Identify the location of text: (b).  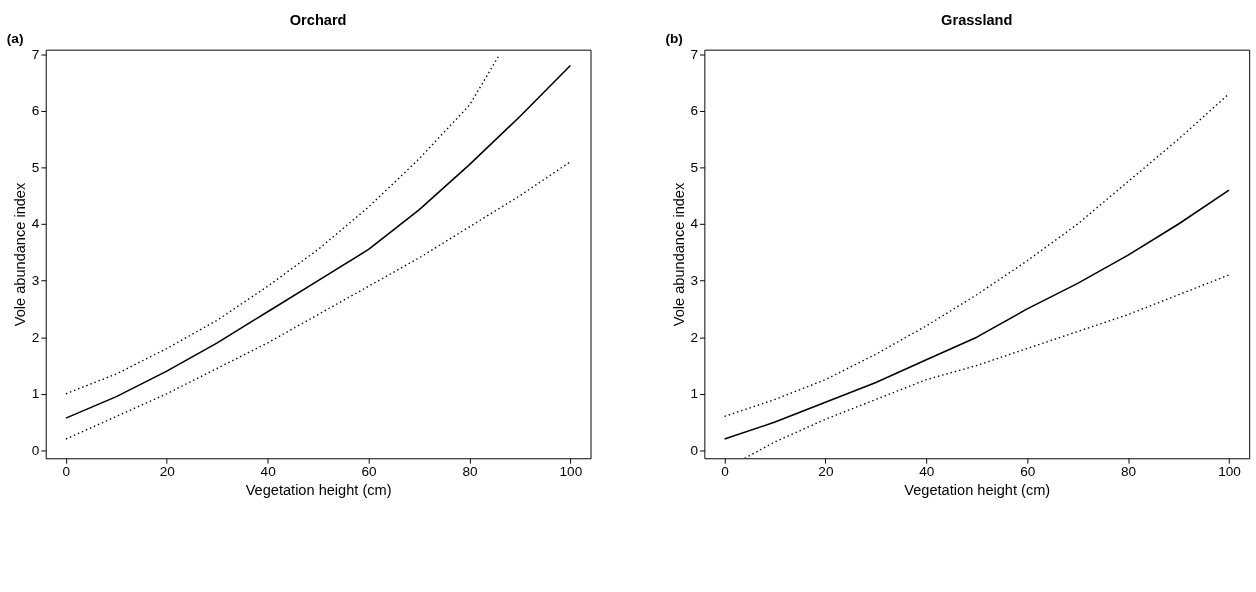
(674, 38).